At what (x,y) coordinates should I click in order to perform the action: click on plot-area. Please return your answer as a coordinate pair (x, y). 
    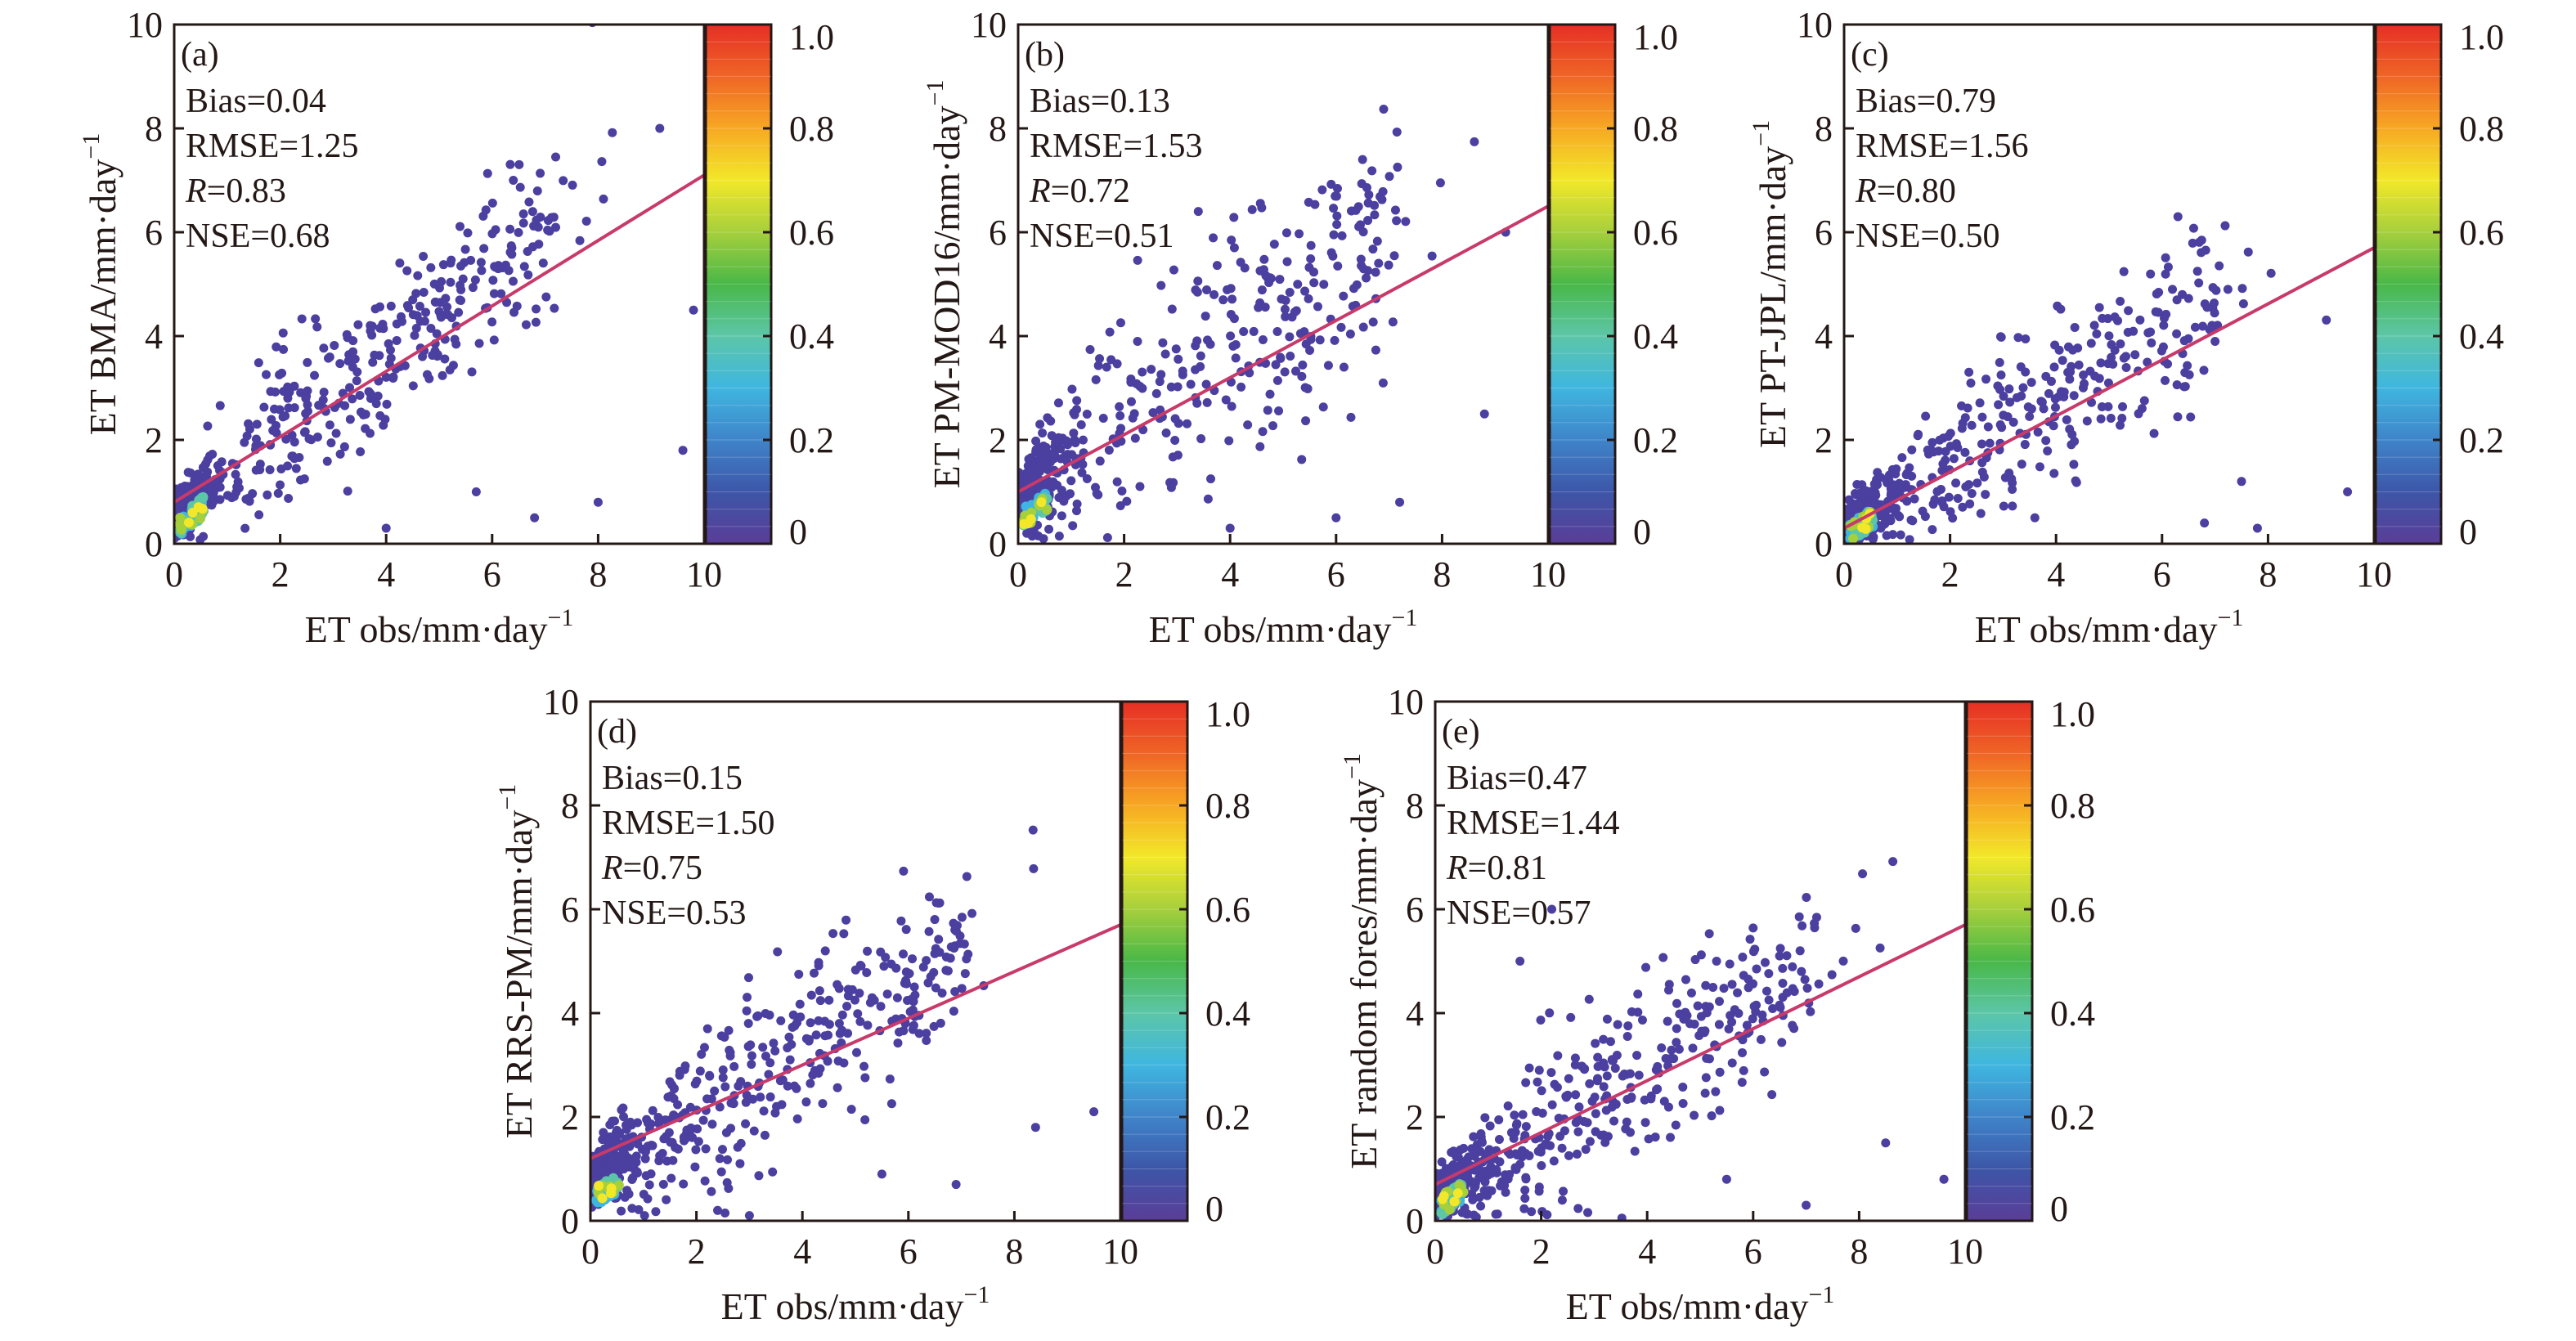
    Looking at the image, I should click on (2109, 378).